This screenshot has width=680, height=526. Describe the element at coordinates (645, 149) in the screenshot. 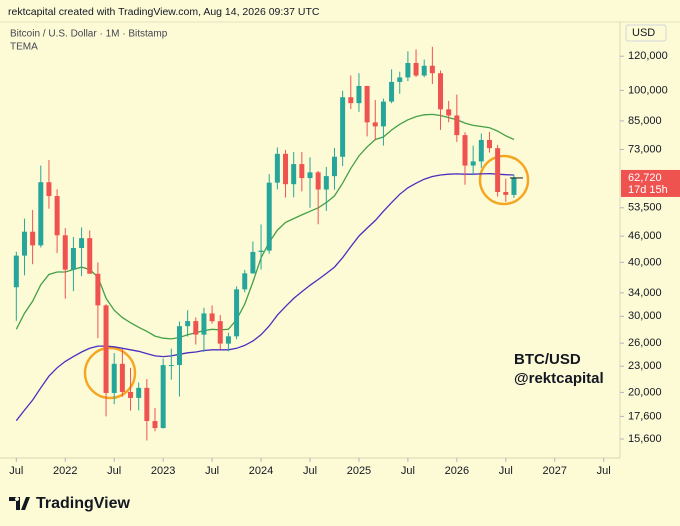

I see `y-tick-label: 73,000` at that location.